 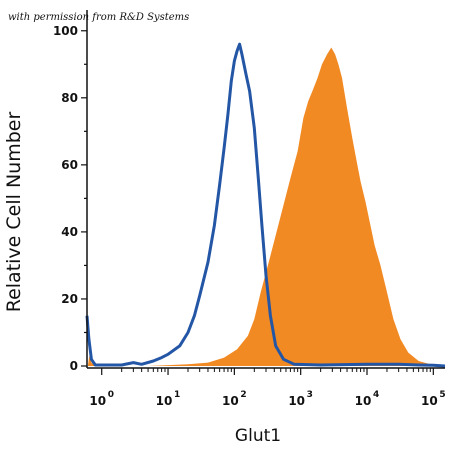 What do you see at coordinates (376, 395) in the screenshot?
I see `x-tick-exponent: 4` at bounding box center [376, 395].